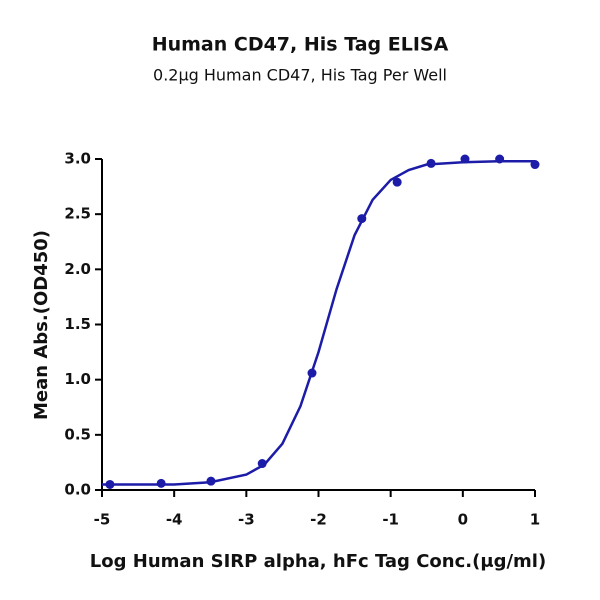  What do you see at coordinates (246, 520) in the screenshot?
I see `x-tick-label: -3` at bounding box center [246, 520].